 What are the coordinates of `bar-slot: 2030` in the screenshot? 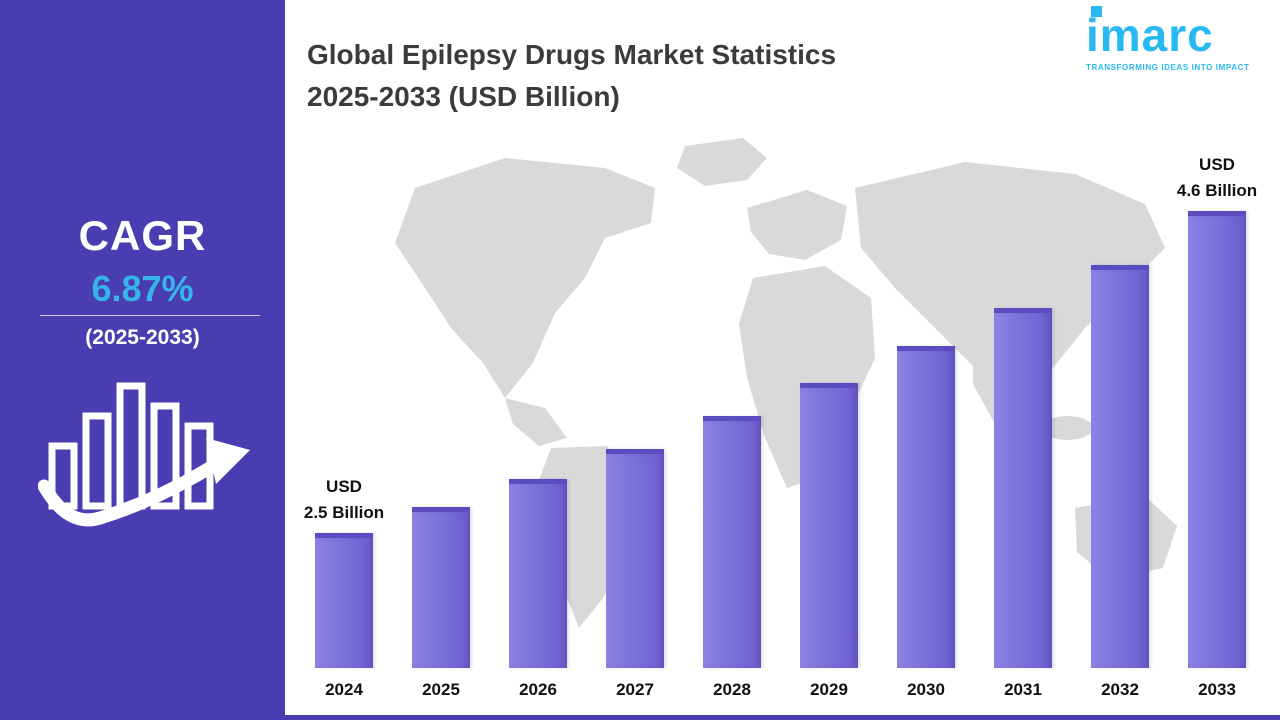 It's located at (926, 524).